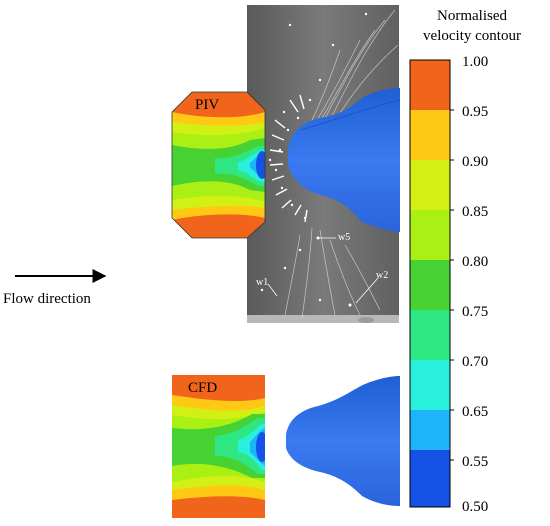 The width and height of the screenshot is (550, 526). I want to click on cfd-plume-surface, so click(343, 441).